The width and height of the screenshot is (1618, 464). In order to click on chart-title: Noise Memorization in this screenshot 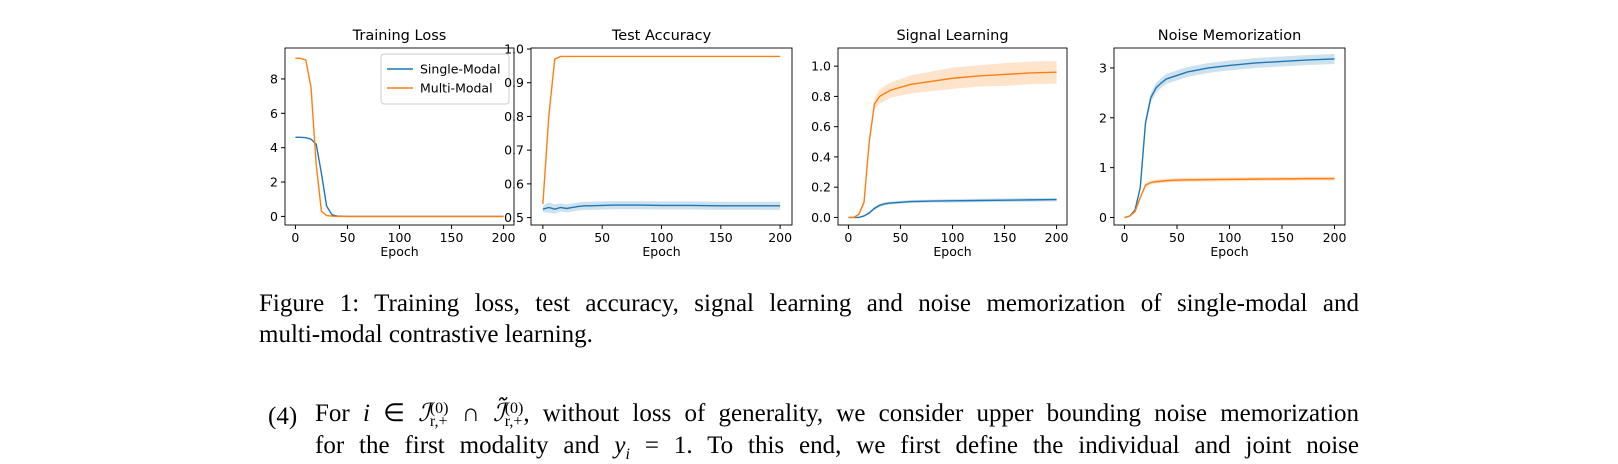, I will do `click(1230, 36)`.